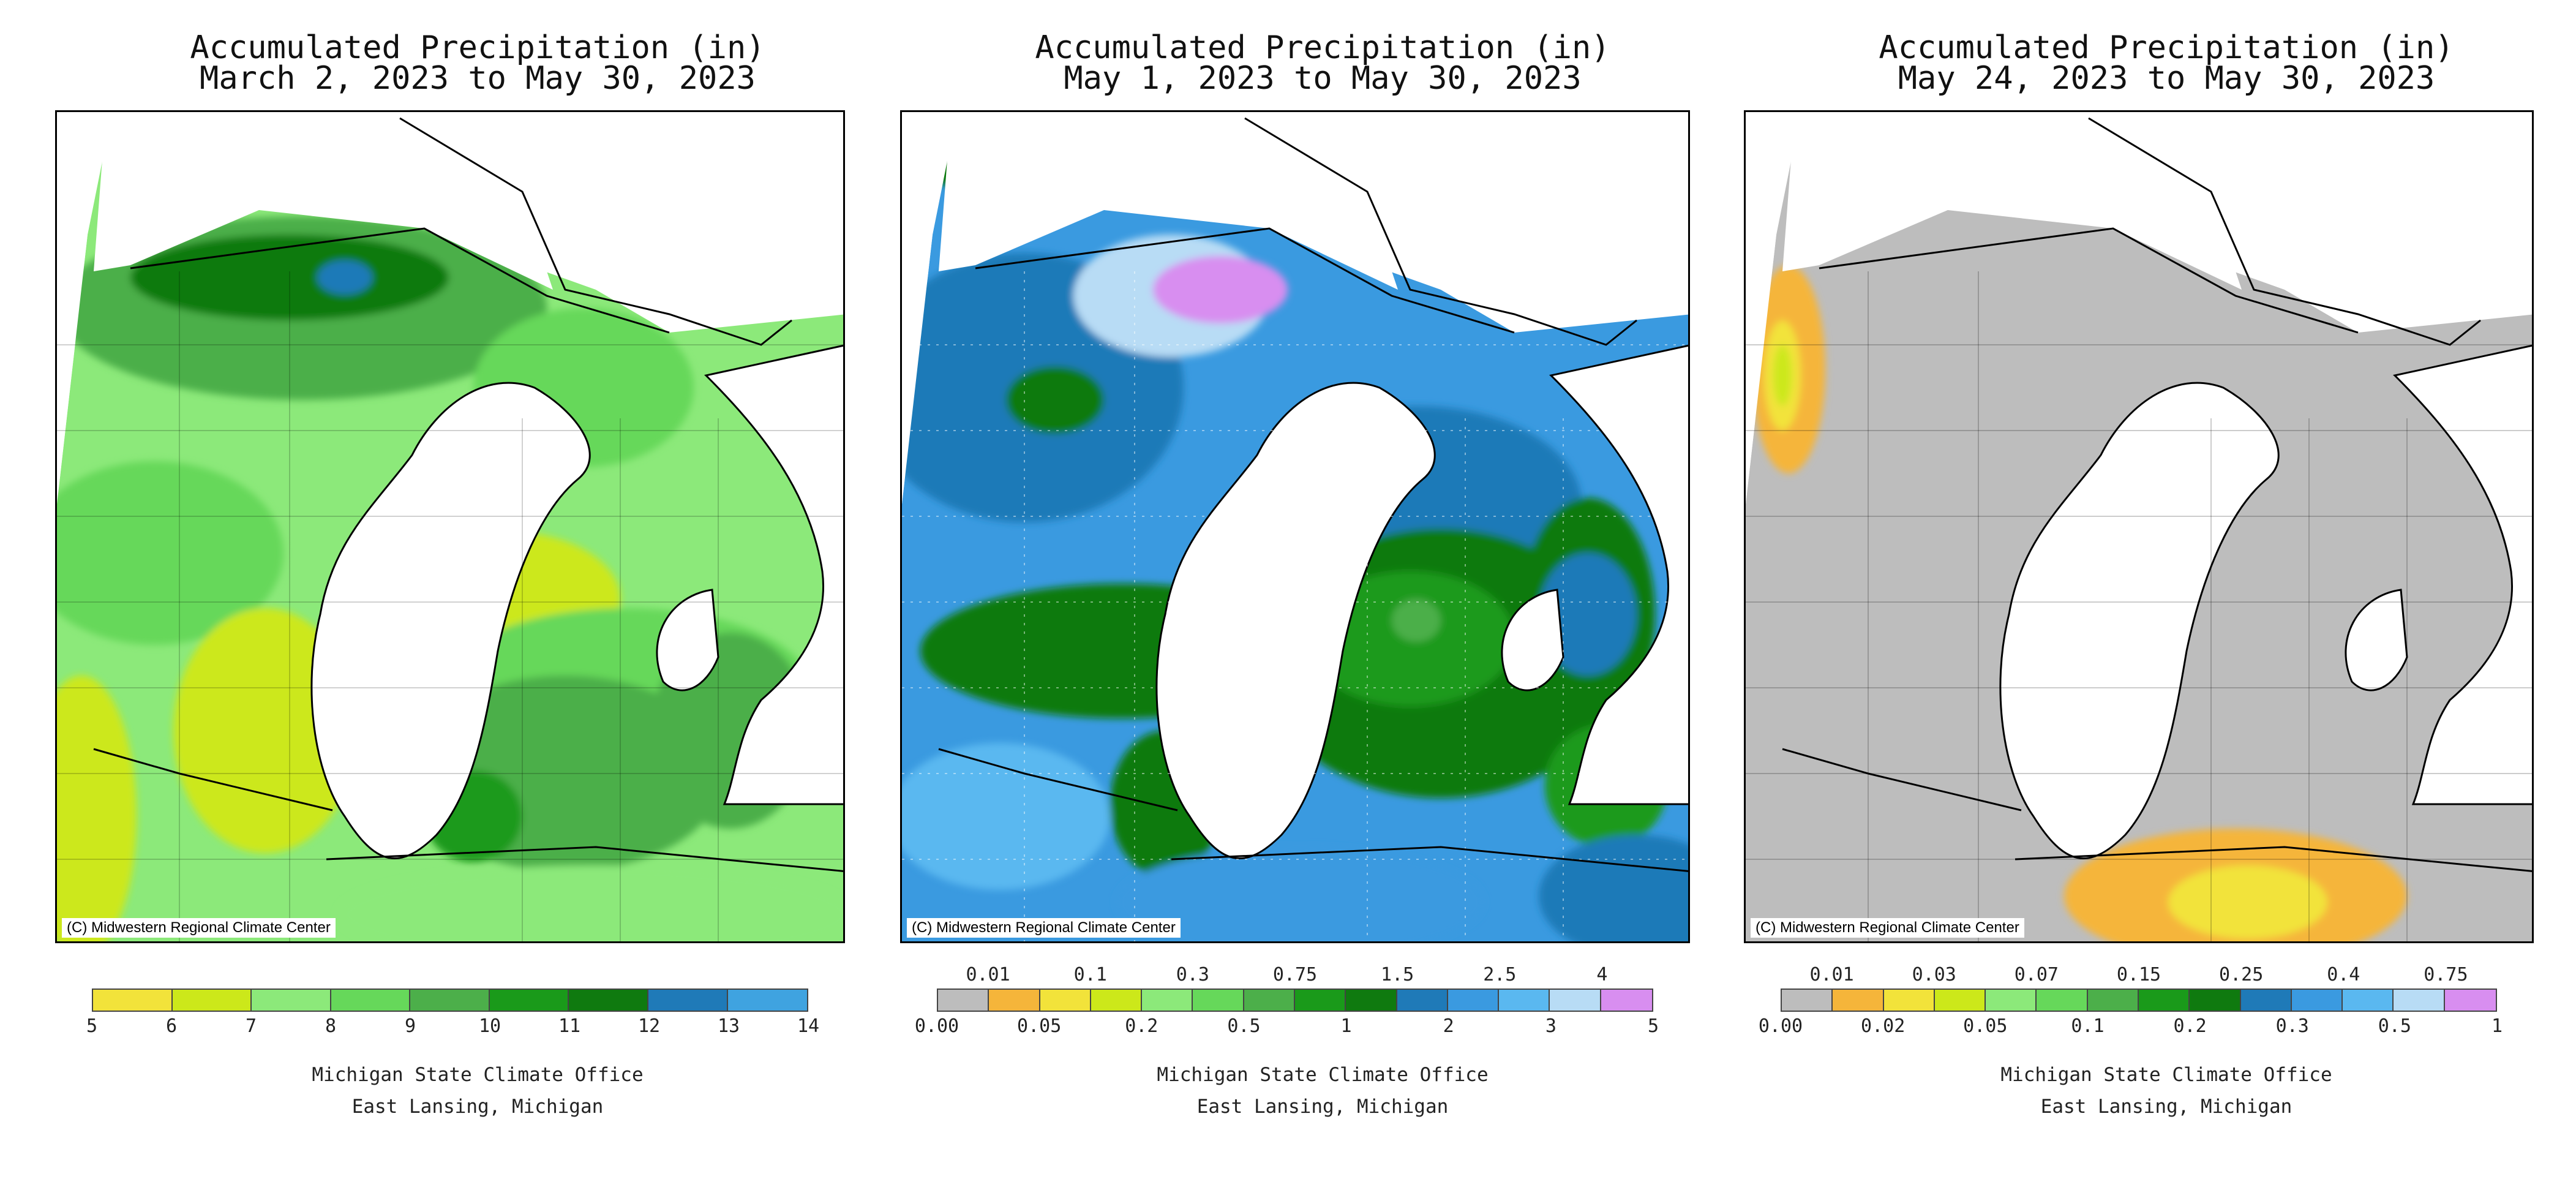 Image resolution: width=2576 pixels, height=1190 pixels. Describe the element at coordinates (2088, 1026) in the screenshot. I see `legend-tick-label: 0.1` at that location.